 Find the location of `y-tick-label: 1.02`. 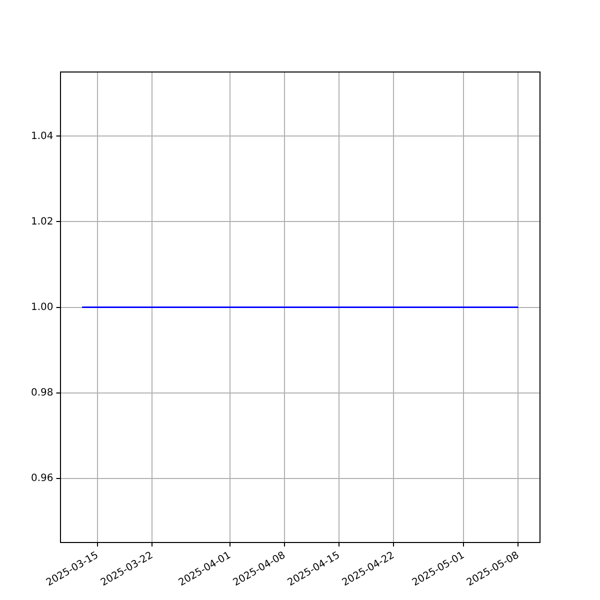

y-tick-label: 1.02 is located at coordinates (42, 222).